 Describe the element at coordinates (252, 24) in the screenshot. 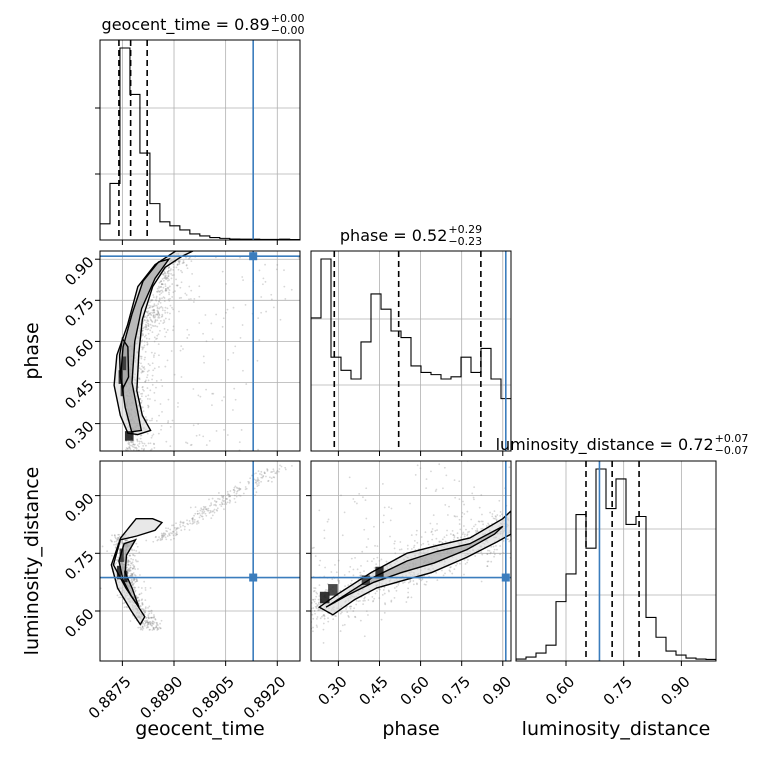

I see `title-median: 0.89` at that location.